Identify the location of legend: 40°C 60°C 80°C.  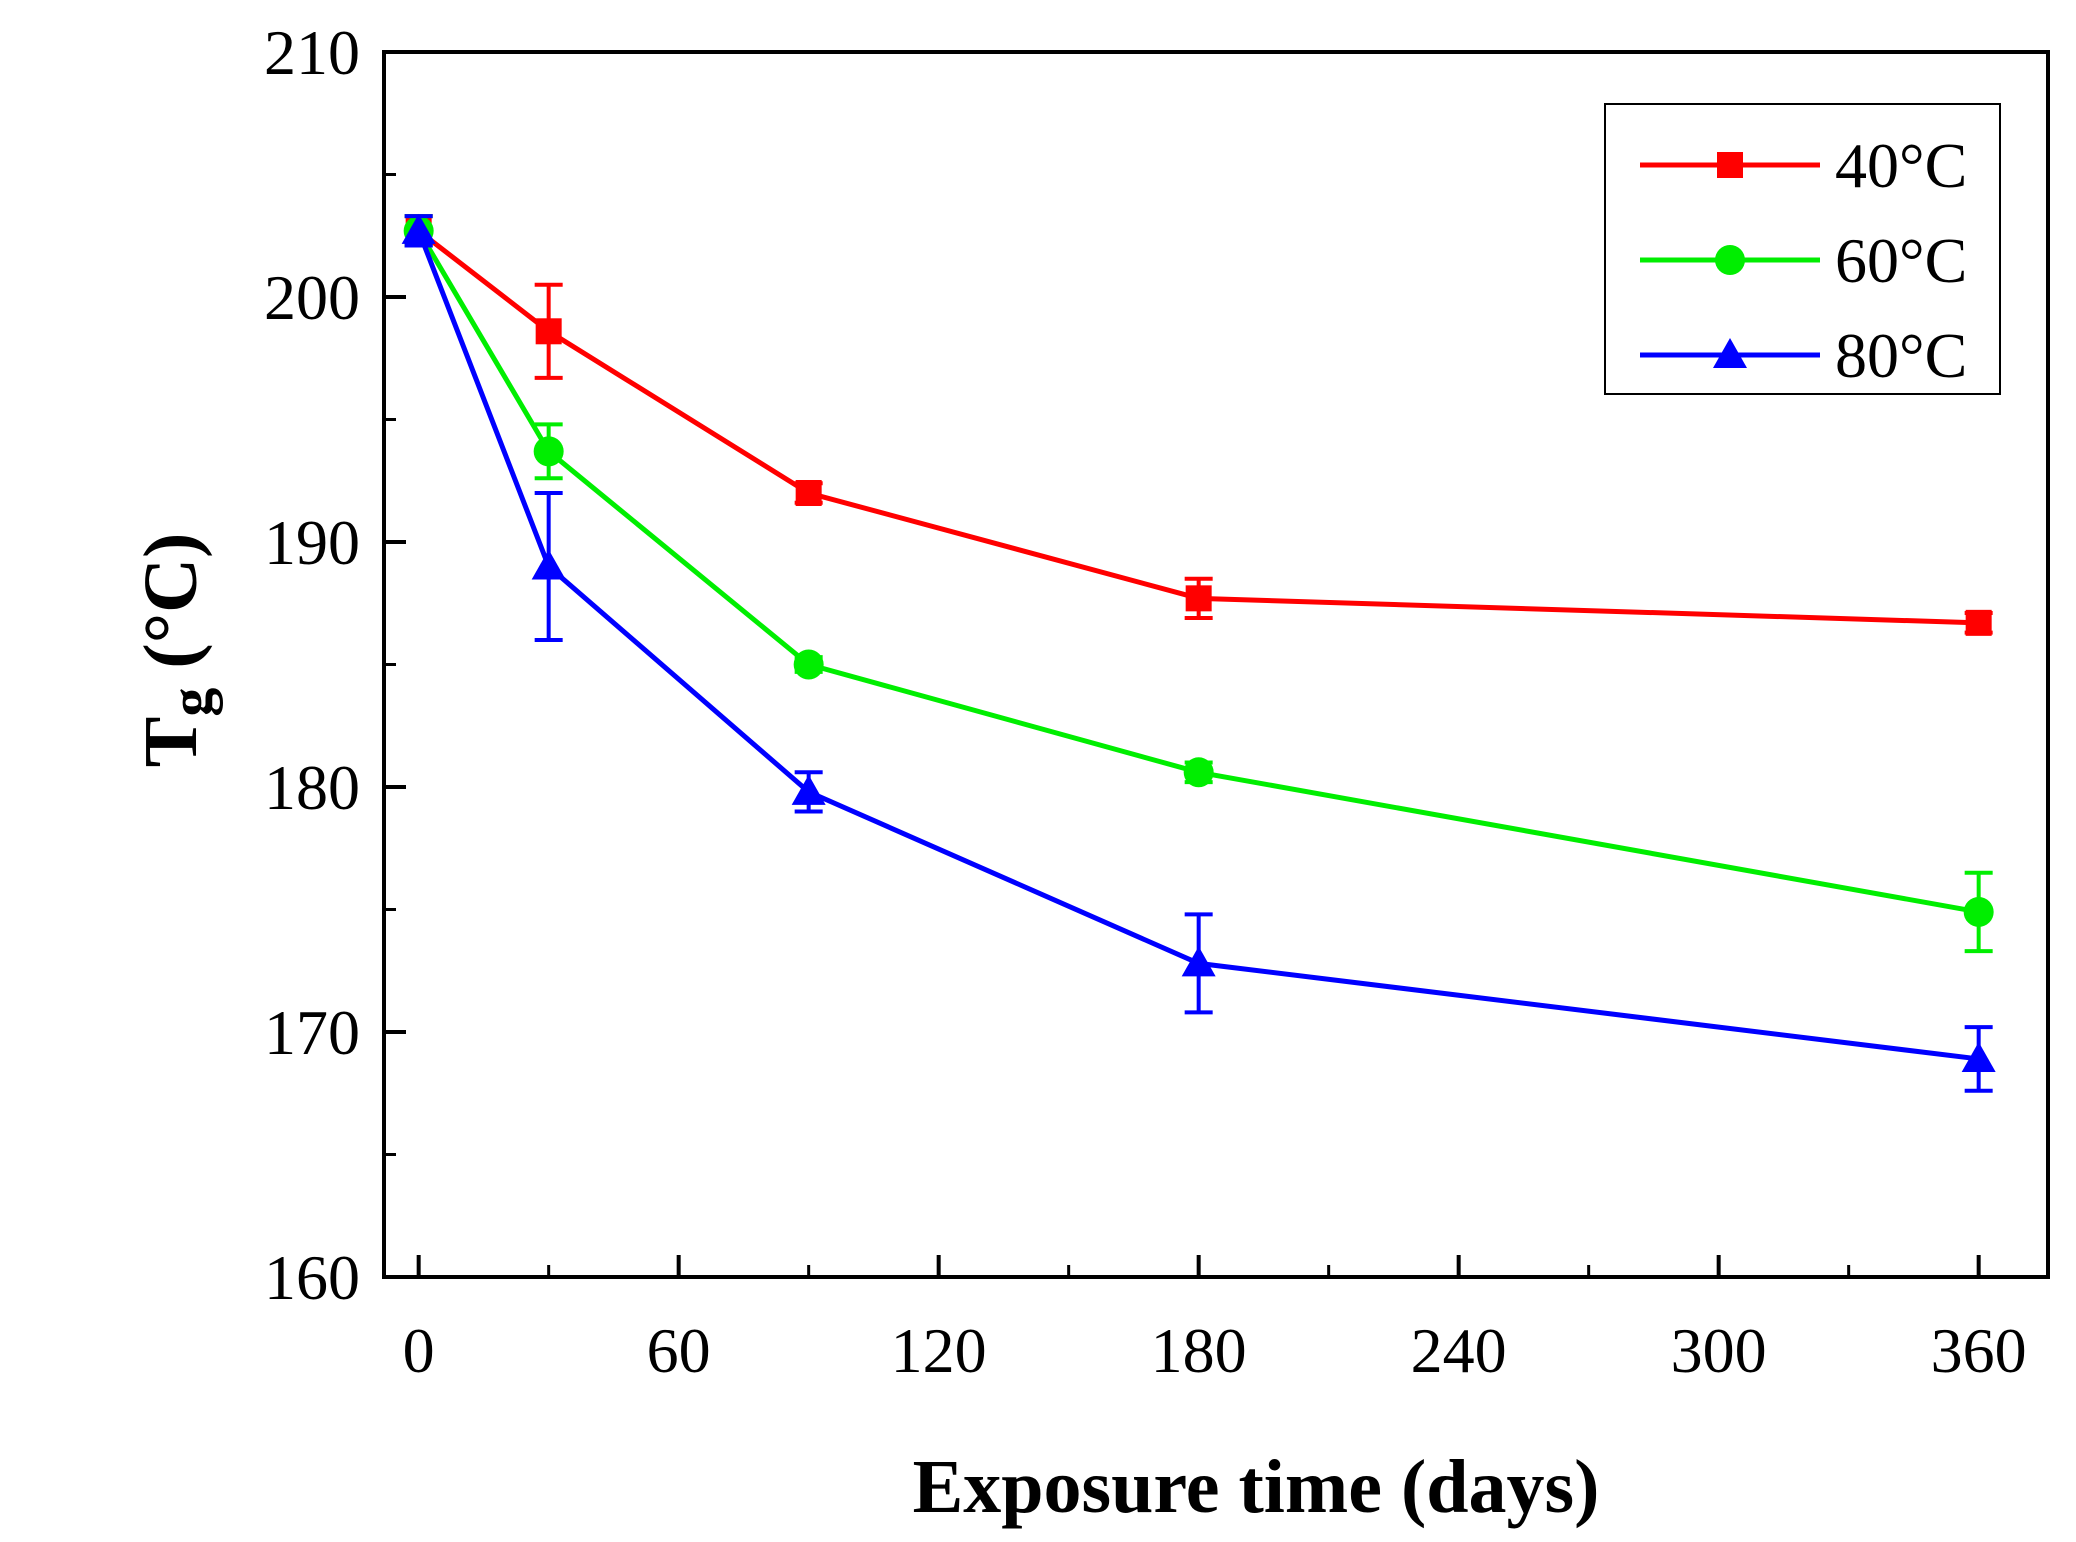
(1802, 249).